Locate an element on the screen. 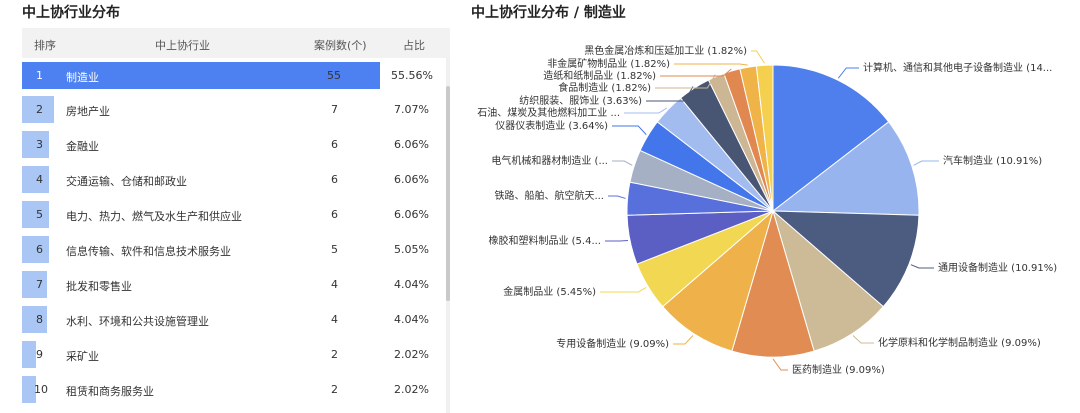 The width and height of the screenshot is (1080, 413). cell-industry: 交通运输、仓储和邮政业 is located at coordinates (126, 181).